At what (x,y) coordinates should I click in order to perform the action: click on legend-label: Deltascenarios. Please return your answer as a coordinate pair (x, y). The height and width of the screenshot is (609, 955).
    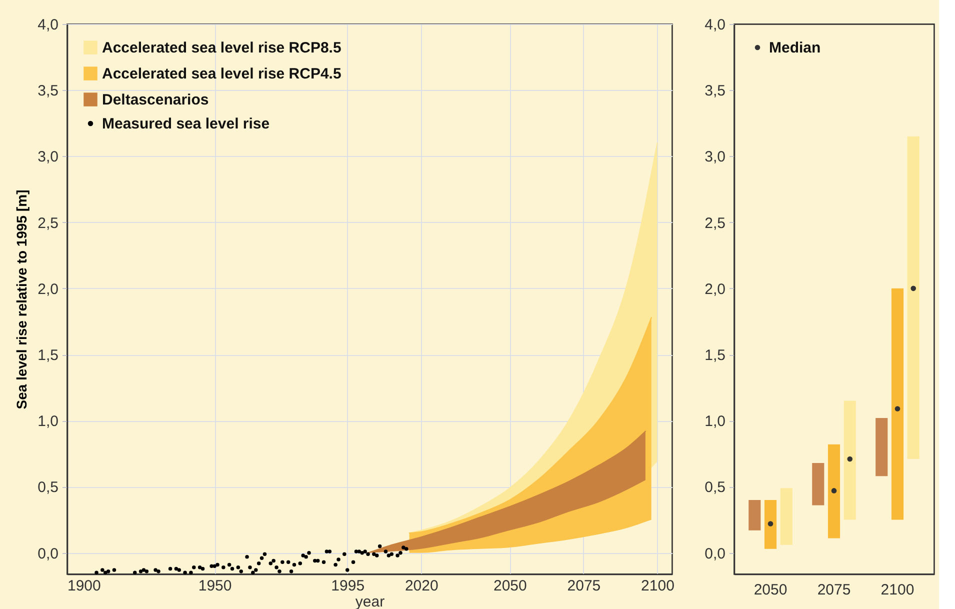
    Looking at the image, I should click on (155, 100).